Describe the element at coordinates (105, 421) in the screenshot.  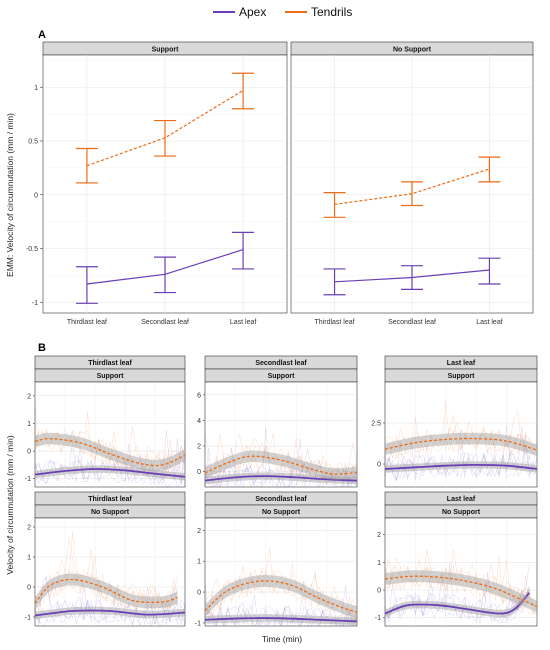
I see `panel-b-facet-1: Thirdlast leaf Support 2 1 0 -1` at that location.